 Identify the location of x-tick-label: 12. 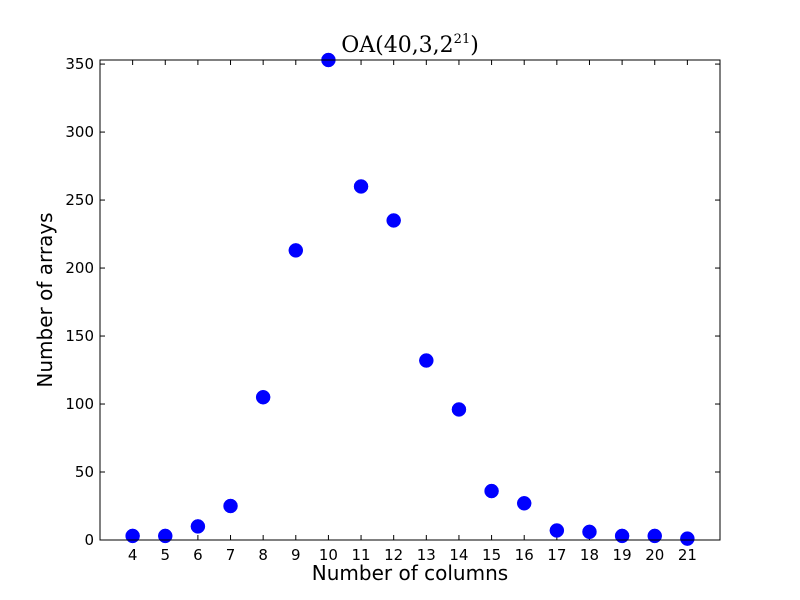
(393, 555).